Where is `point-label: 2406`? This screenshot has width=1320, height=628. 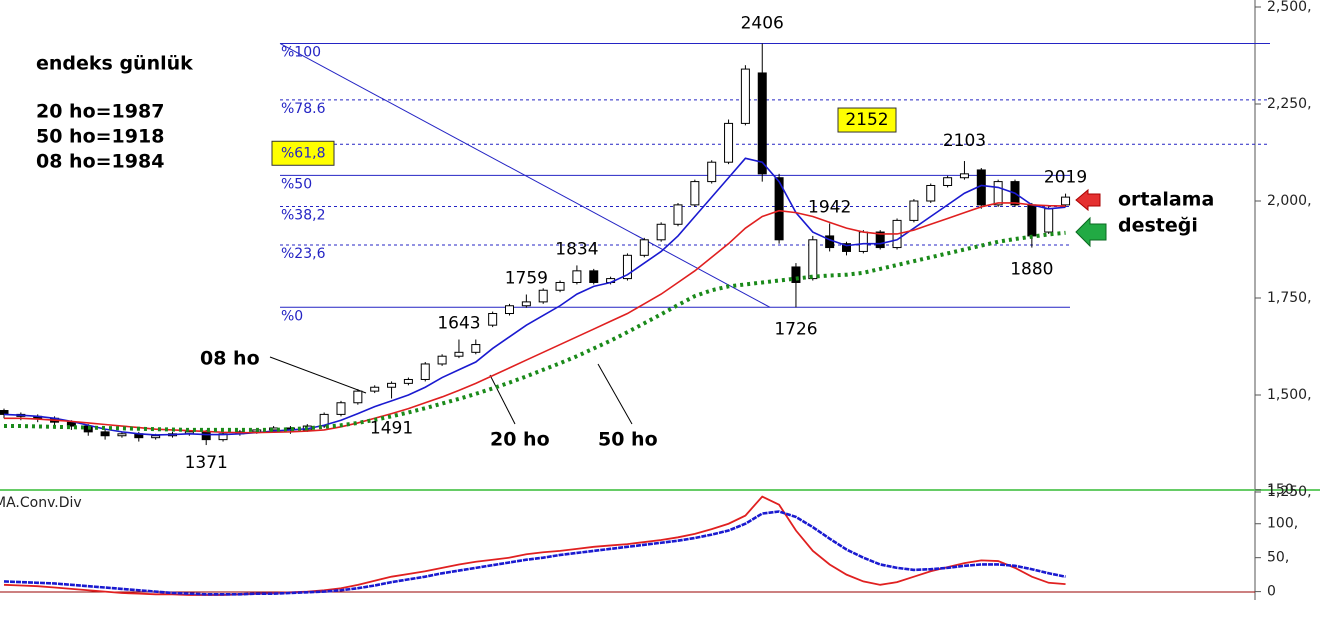 point-label: 2406 is located at coordinates (762, 23).